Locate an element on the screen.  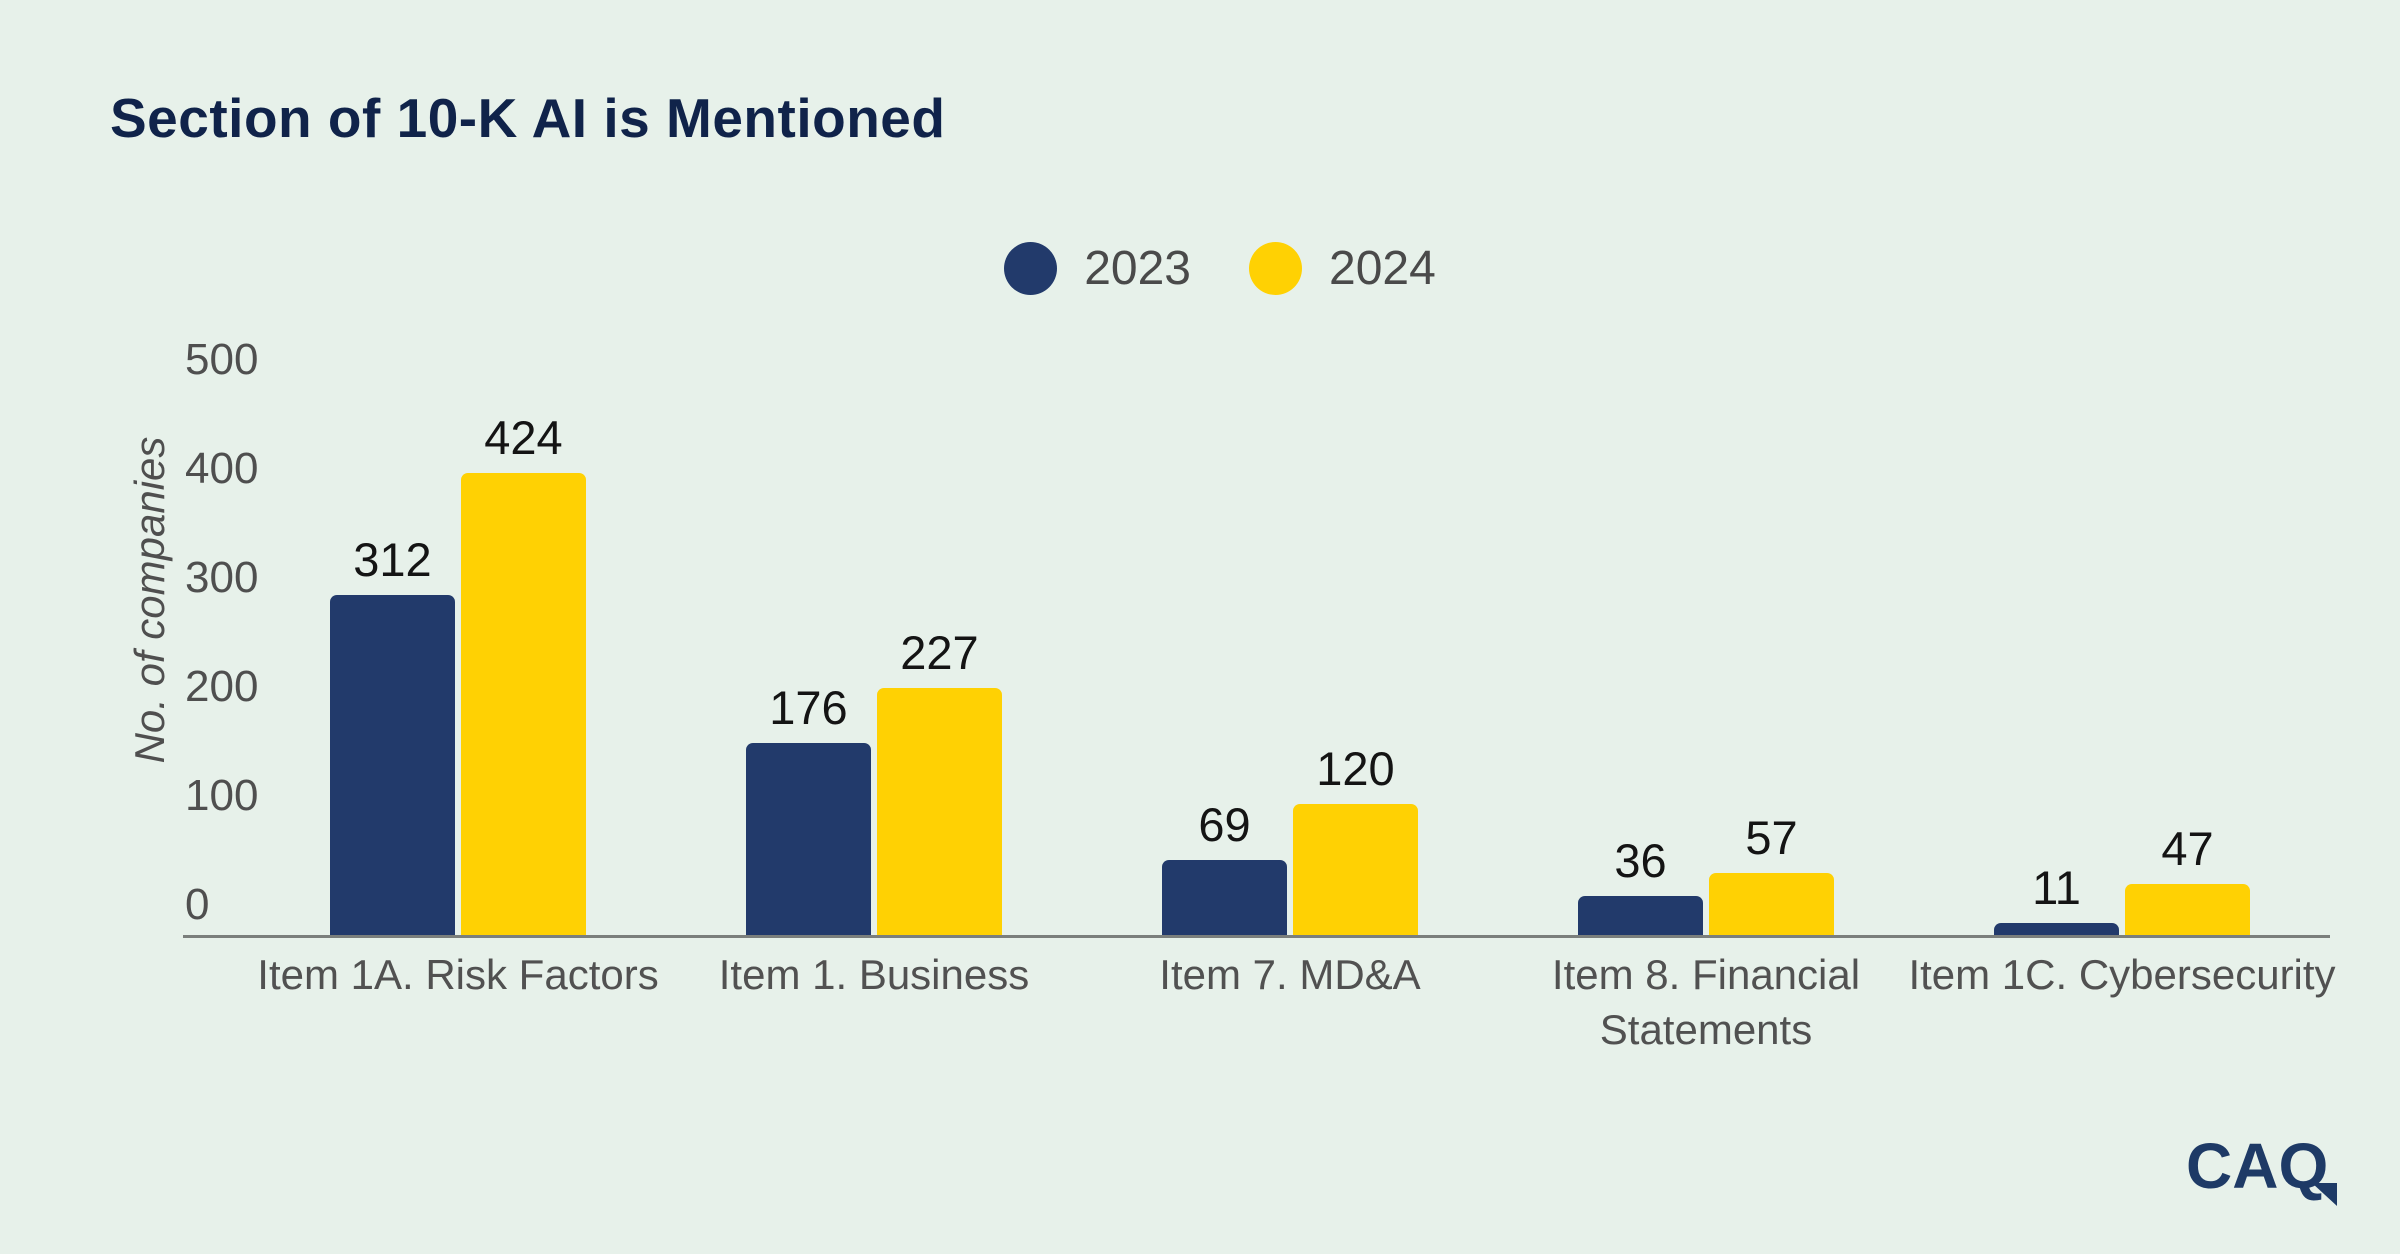
legend-item-2024: 2024 is located at coordinates (1342, 268).